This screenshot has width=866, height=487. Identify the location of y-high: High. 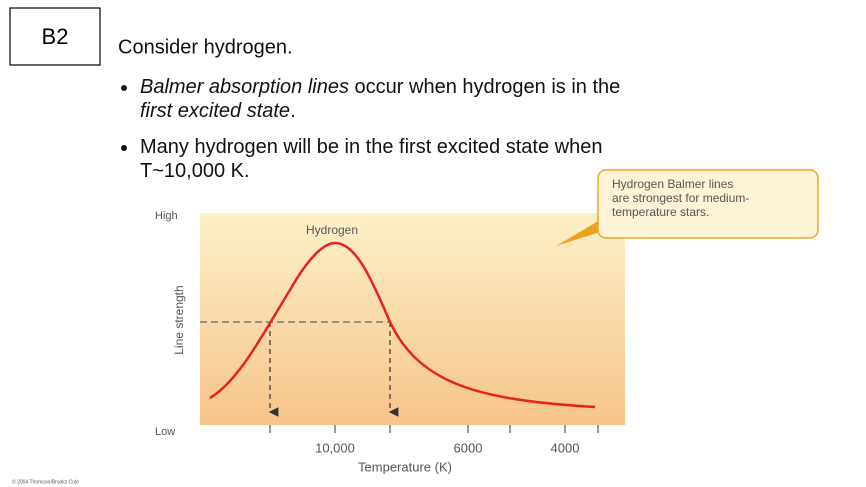
(166, 216).